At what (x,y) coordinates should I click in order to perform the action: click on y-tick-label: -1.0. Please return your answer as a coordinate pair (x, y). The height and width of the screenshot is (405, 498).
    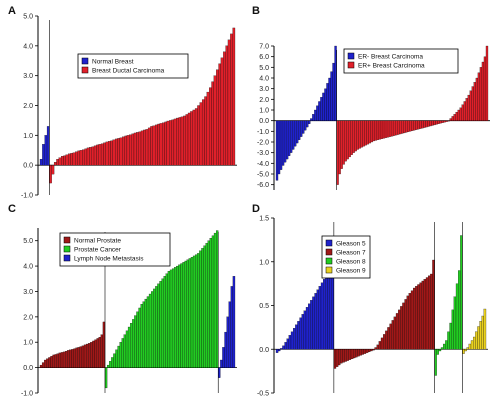
    Looking at the image, I should click on (27, 394).